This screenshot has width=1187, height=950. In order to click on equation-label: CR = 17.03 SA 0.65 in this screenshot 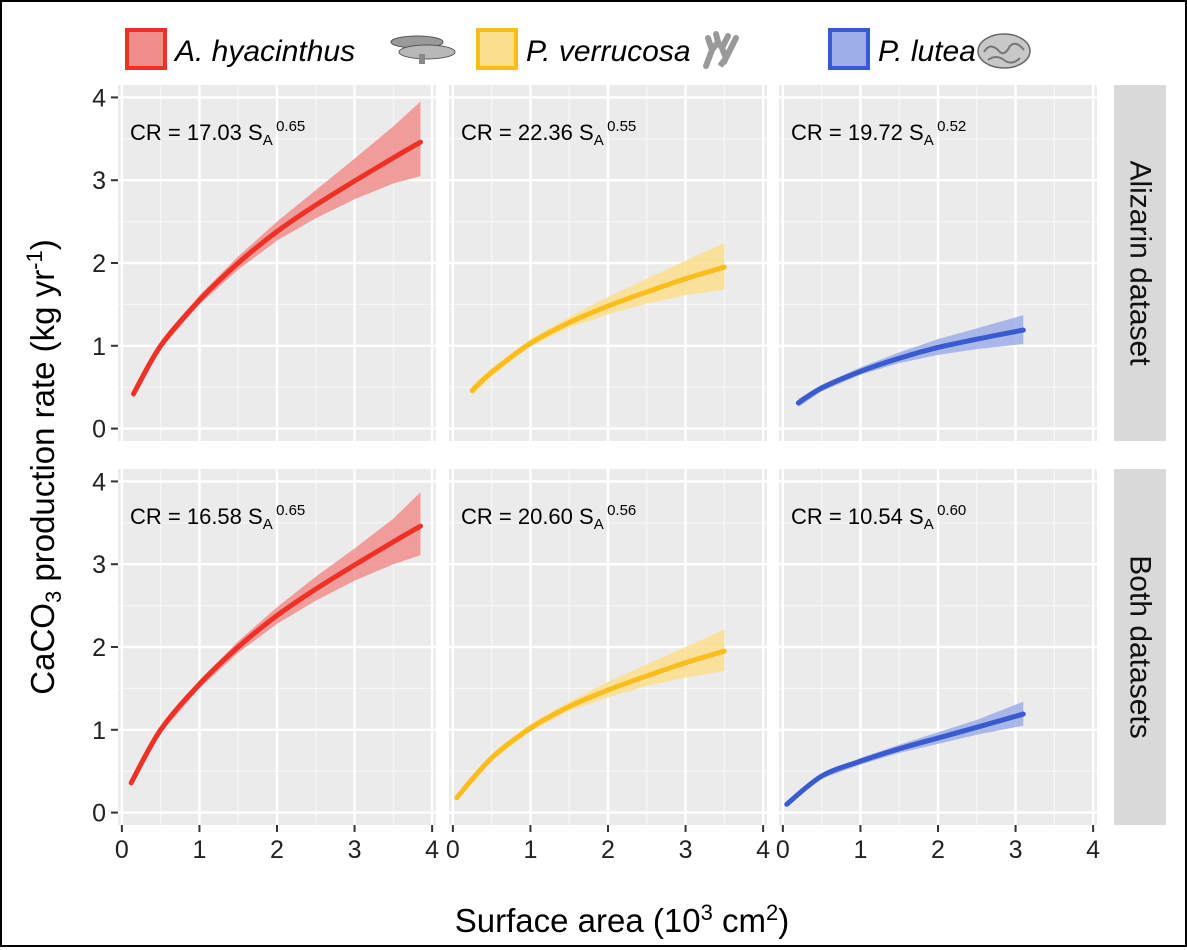, I will do `click(217, 133)`.